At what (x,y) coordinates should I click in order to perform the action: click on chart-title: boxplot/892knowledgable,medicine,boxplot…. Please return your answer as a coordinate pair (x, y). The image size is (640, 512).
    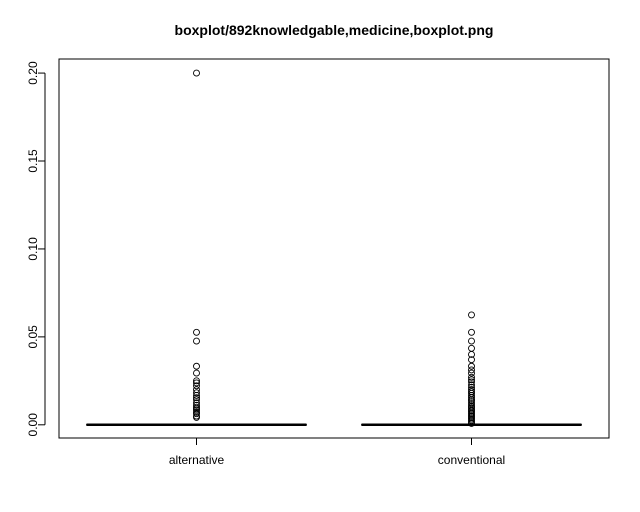
    Looking at the image, I should click on (334, 30).